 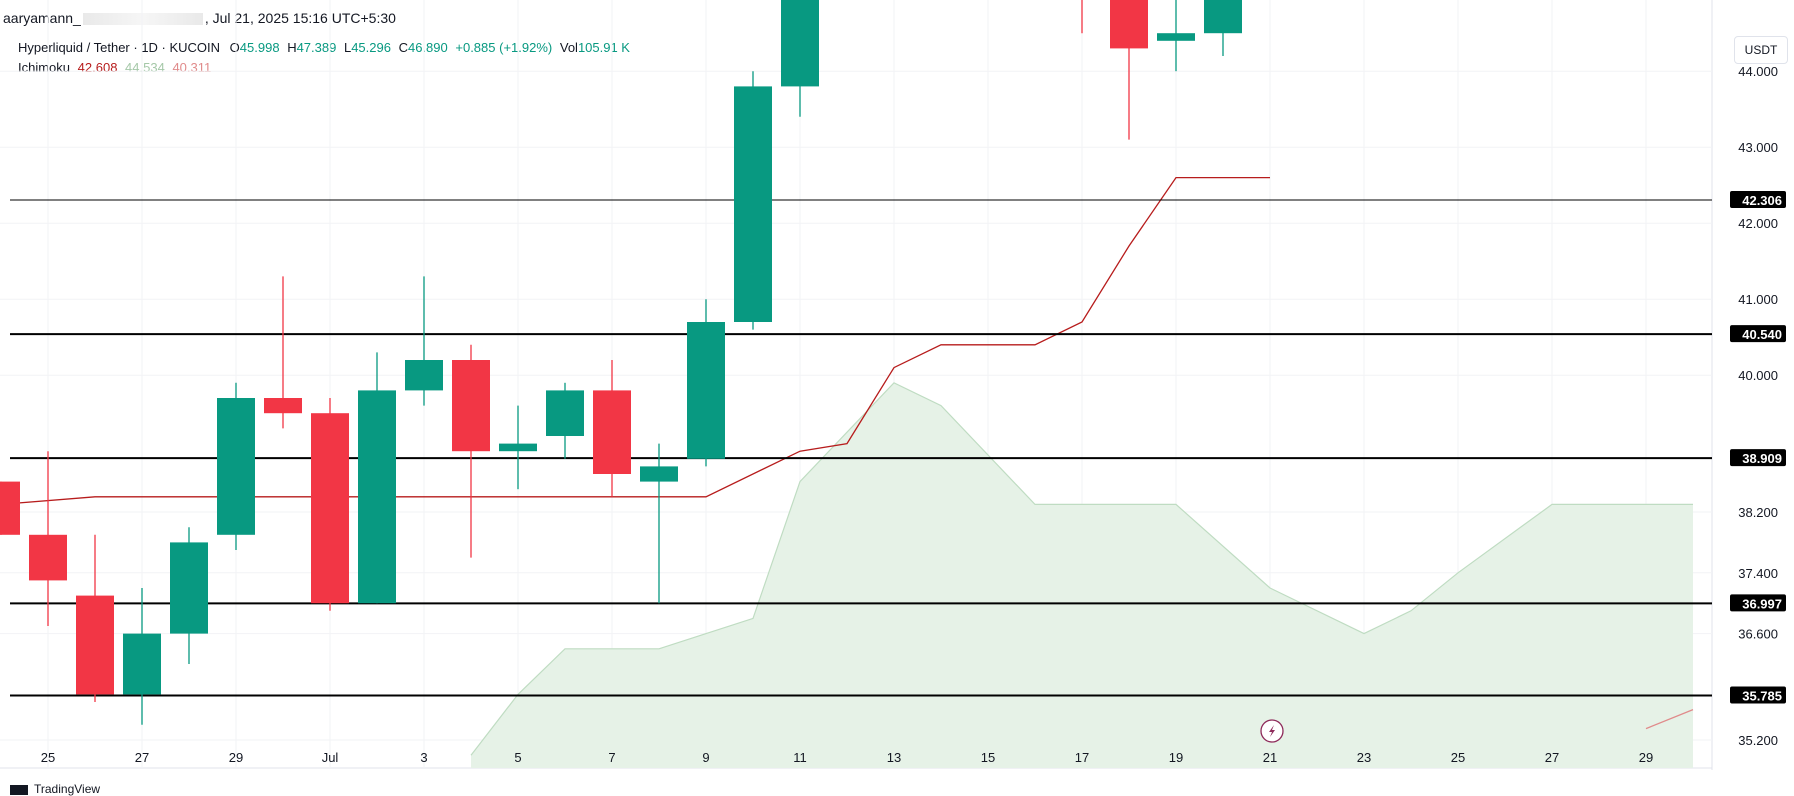 I want to click on author-name: aaryamann_, so click(x=42, y=18).